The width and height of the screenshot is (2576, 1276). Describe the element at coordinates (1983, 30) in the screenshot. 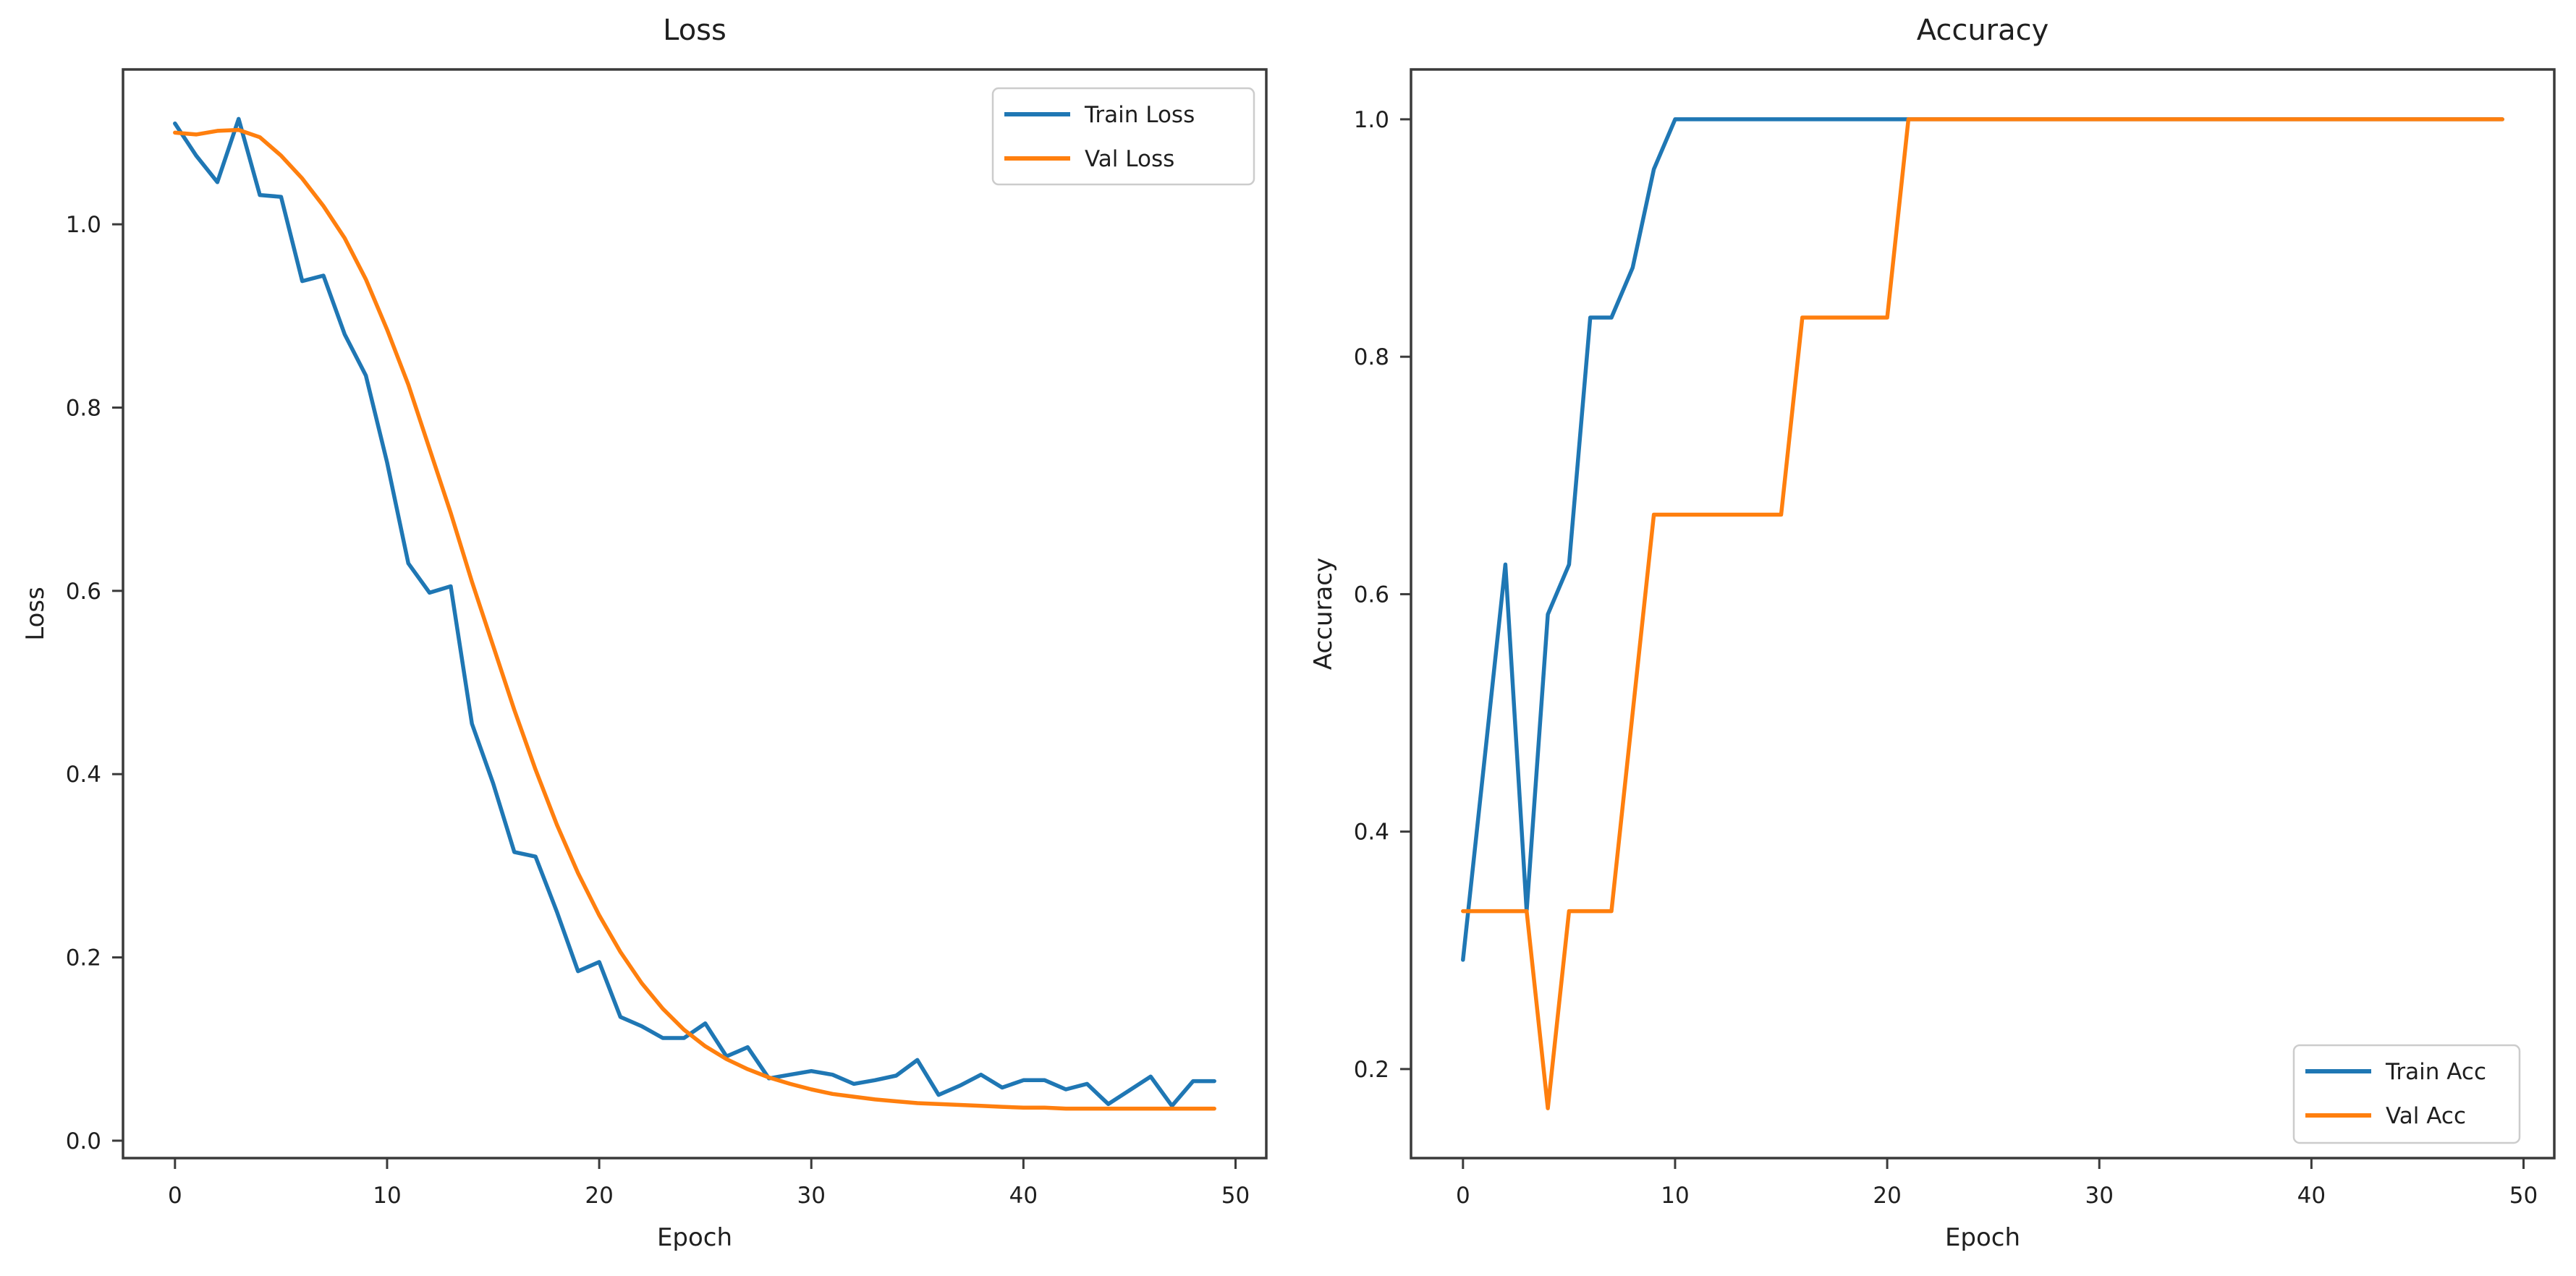

I see `chart-title: Accuracy` at that location.